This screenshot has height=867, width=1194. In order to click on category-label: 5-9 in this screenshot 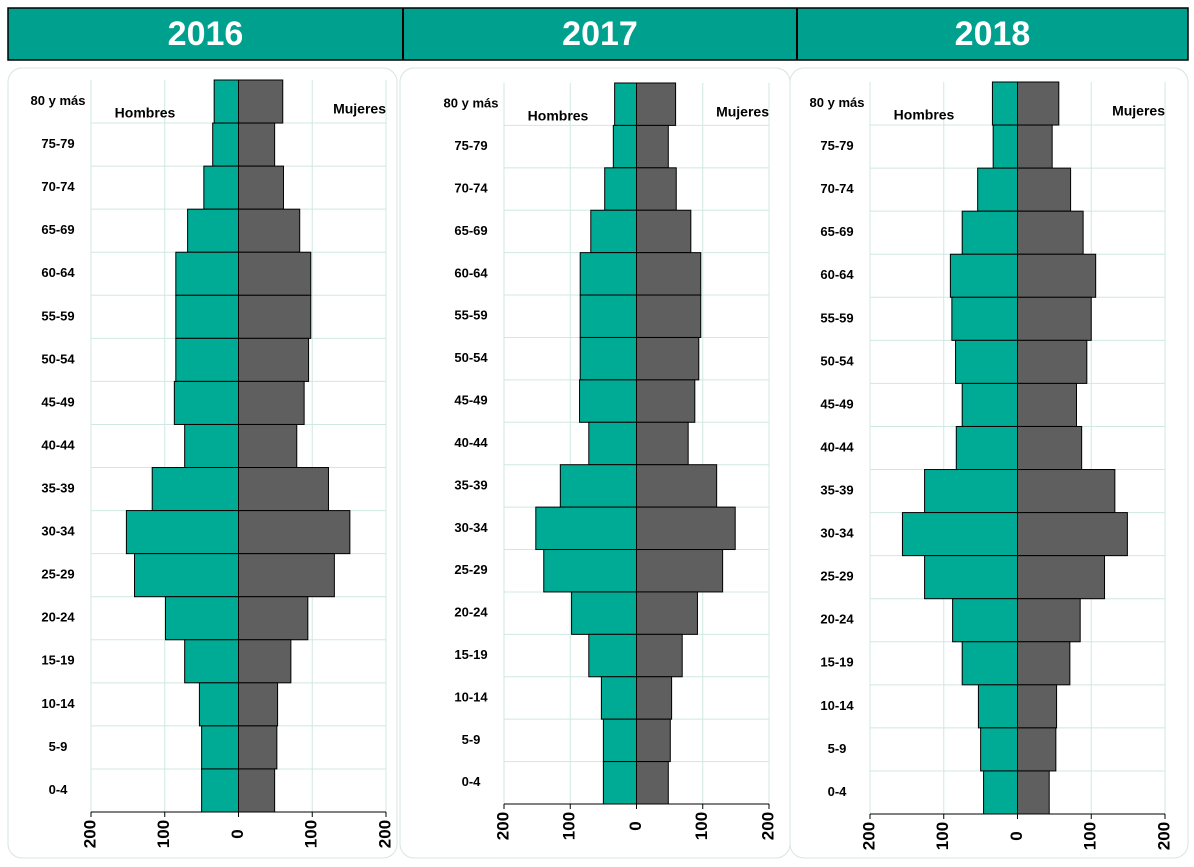, I will do `click(58, 746)`.